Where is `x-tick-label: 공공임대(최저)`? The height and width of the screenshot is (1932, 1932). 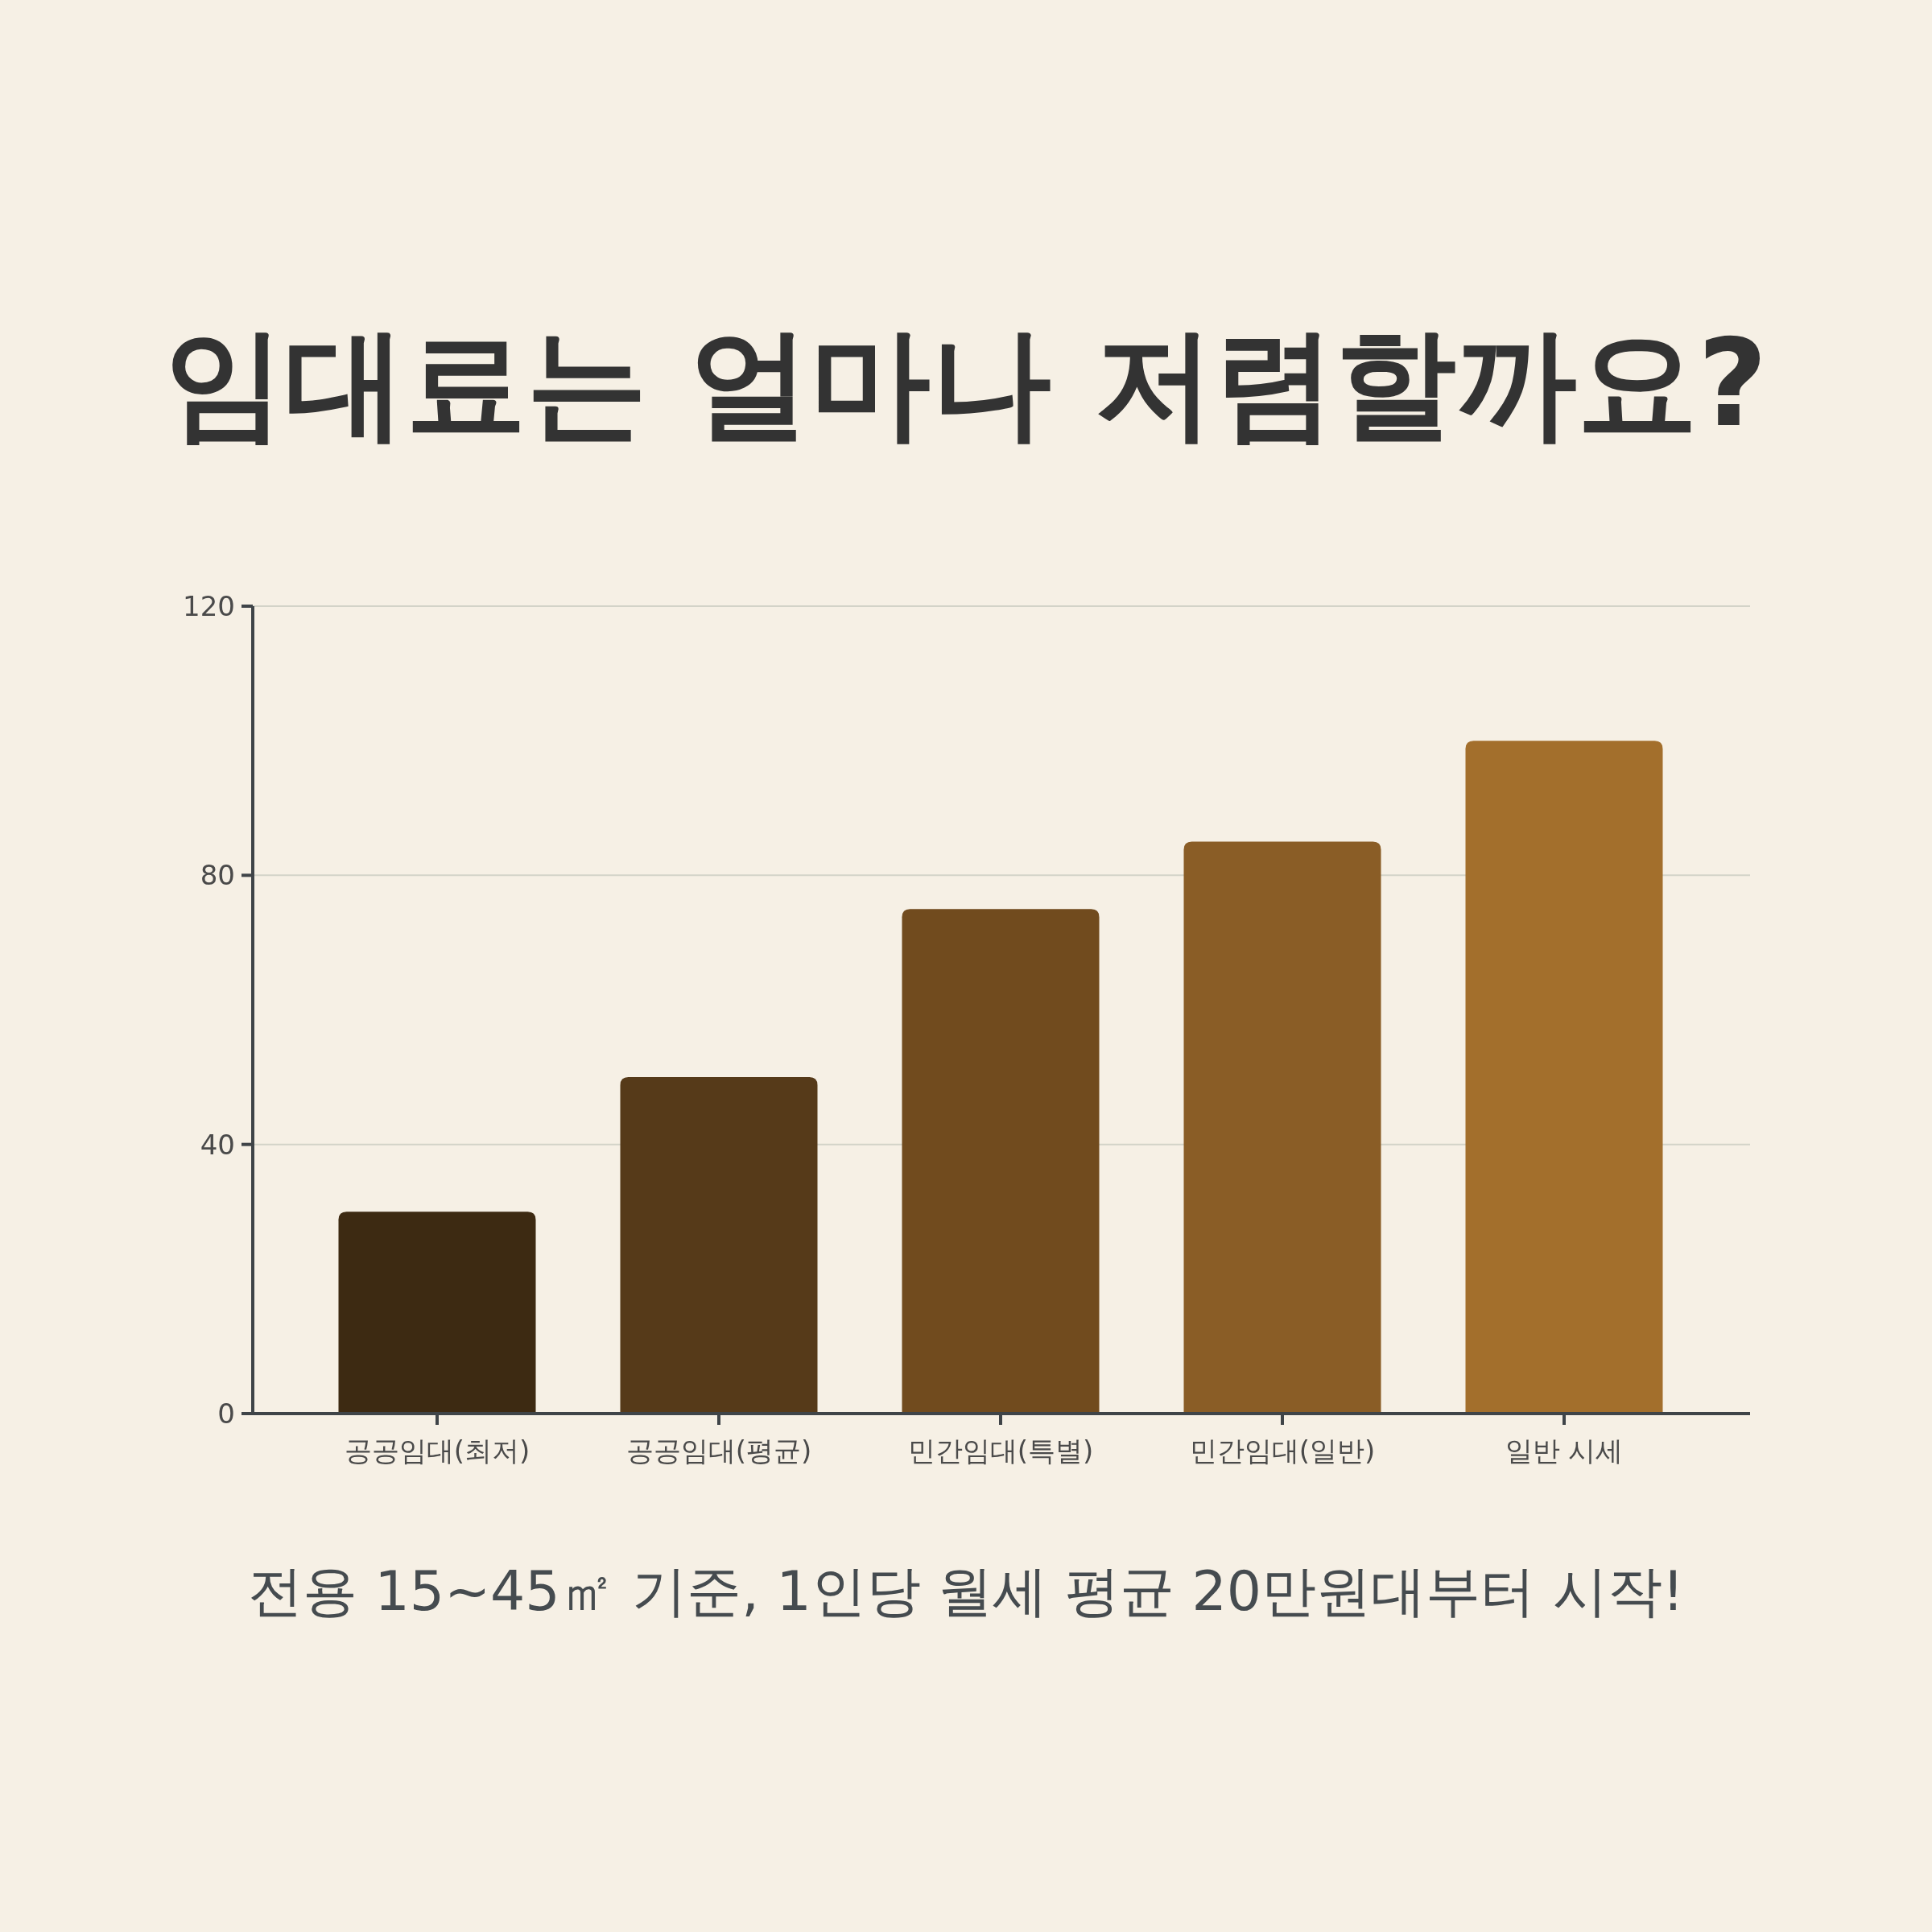 x-tick-label: 공공임대(최저) is located at coordinates (437, 1451).